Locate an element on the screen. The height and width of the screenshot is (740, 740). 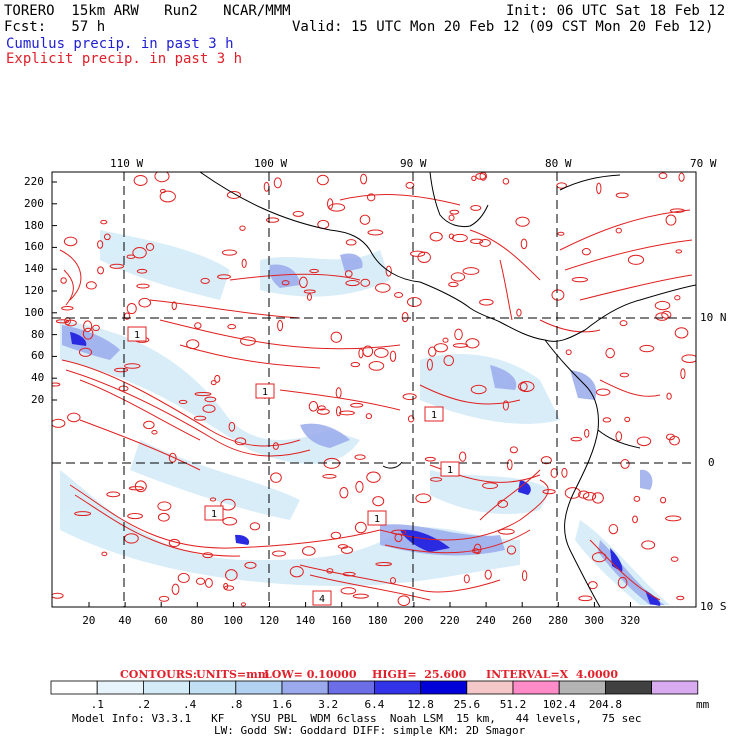
field-cumulus-label: Cumulus precip. in past 3 h is located at coordinates (120, 44).